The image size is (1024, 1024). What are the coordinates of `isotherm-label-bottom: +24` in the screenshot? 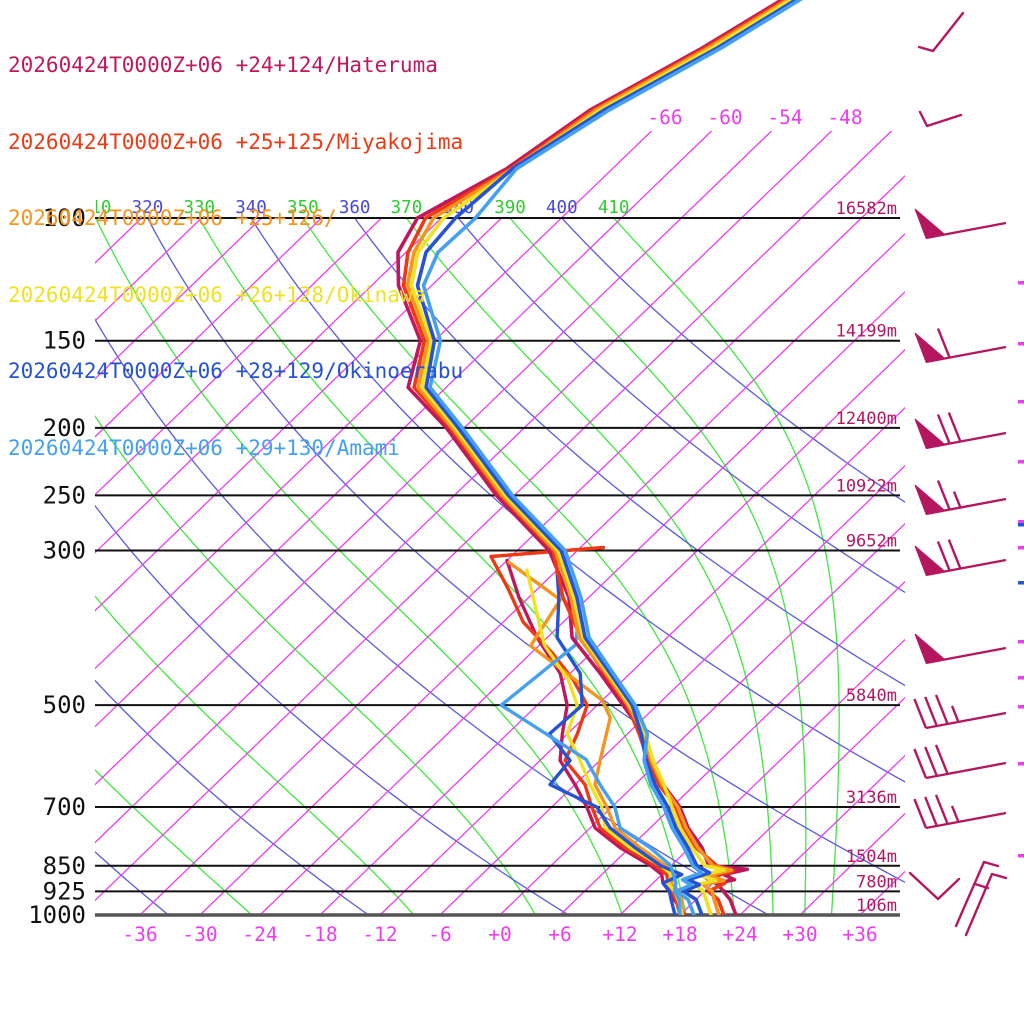 It's located at (739, 934).